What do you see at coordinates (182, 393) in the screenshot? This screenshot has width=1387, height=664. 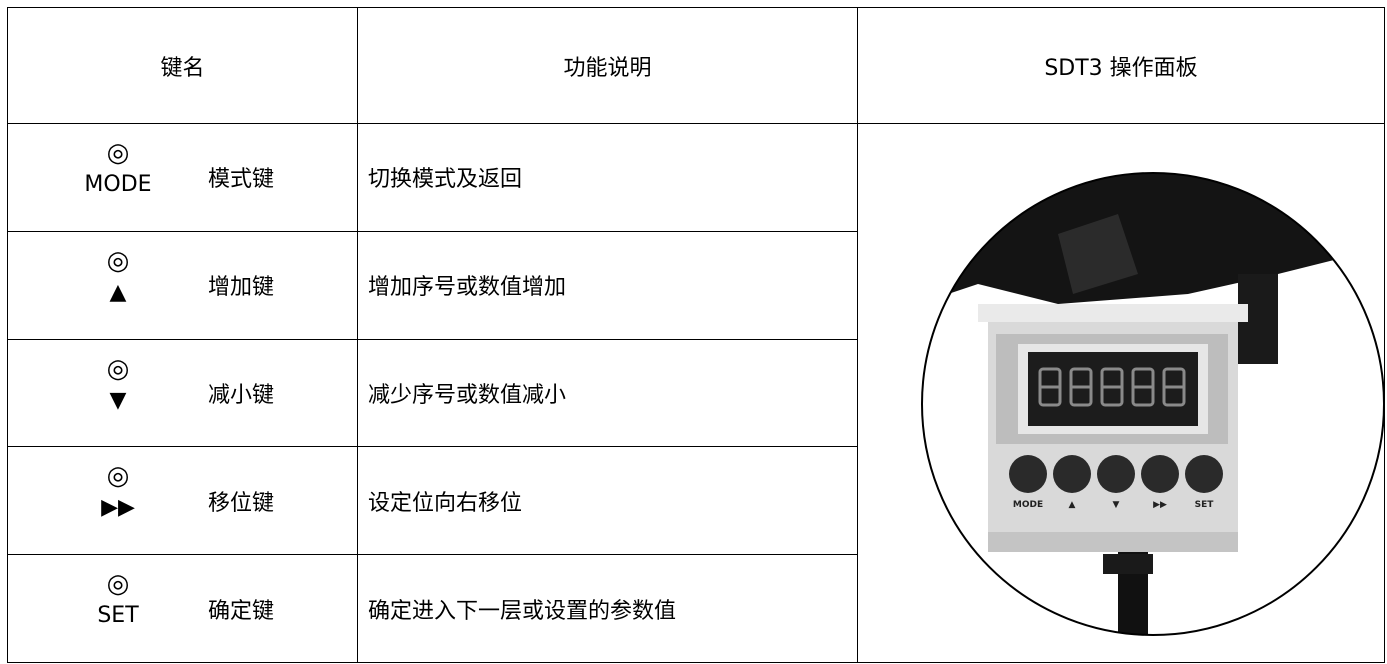 I see `key-cell: ◎ ▼ 减小键` at bounding box center [182, 393].